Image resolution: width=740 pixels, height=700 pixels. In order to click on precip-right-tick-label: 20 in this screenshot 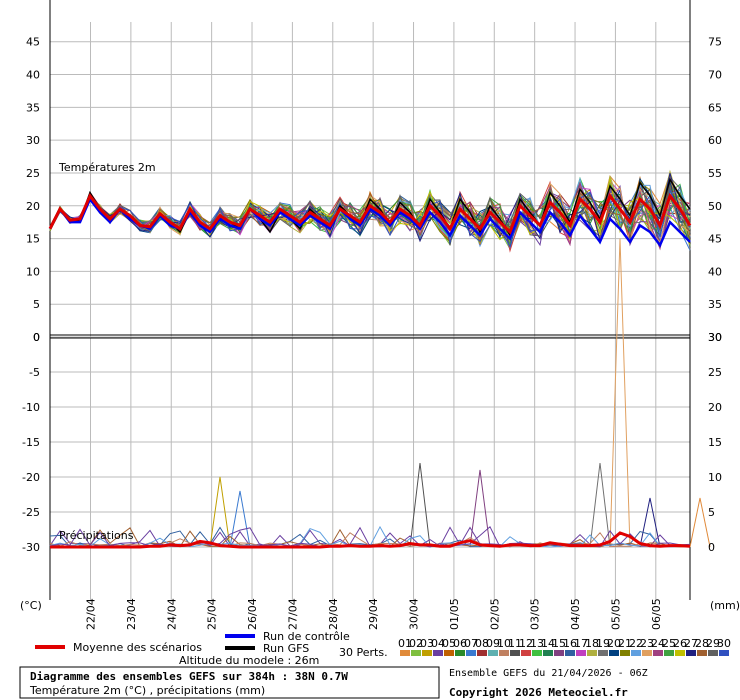, I will do `click(715, 407)`.